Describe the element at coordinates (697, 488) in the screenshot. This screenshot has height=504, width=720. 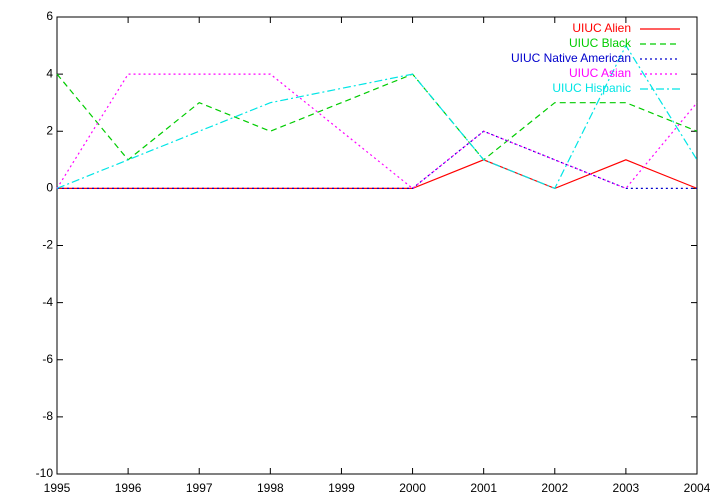
I see `x-tick-label: 2004` at that location.